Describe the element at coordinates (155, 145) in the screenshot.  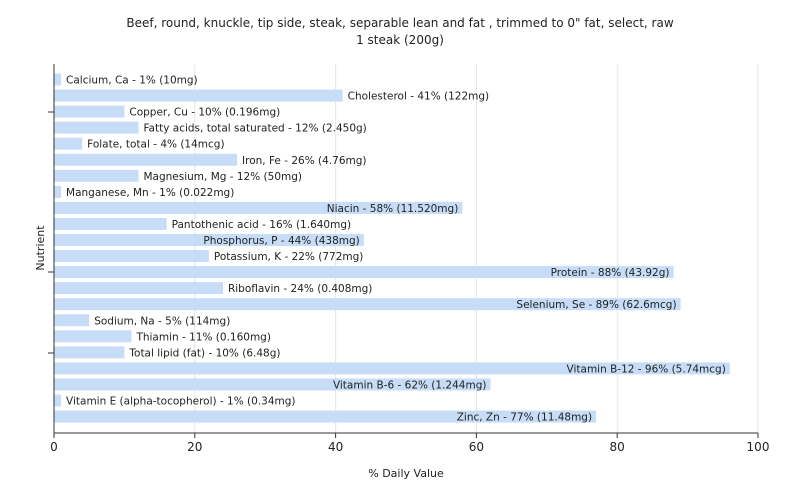
I see `bar-label-4: Folate, total - 4% (14mcg)` at that location.